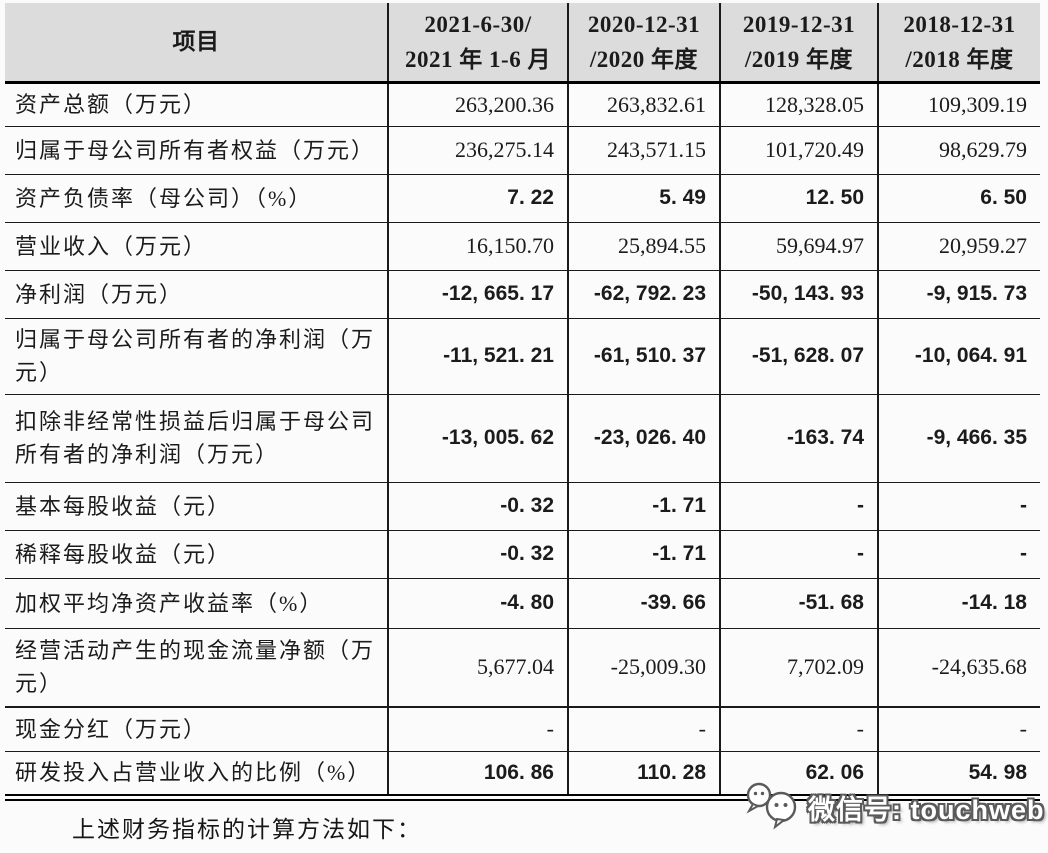  I want to click on cell-value: -9, 915. 73, so click(959, 294).